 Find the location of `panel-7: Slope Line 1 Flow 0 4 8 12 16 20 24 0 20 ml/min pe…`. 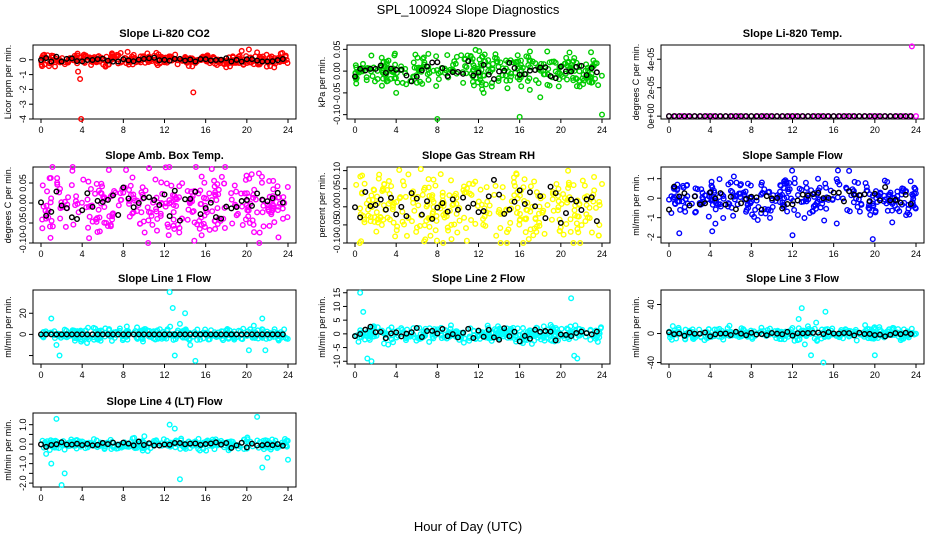

panel-7: Slope Line 1 Flow 0 4 8 12 16 20 24 0 20 ml/min pe… is located at coordinates (150, 326).